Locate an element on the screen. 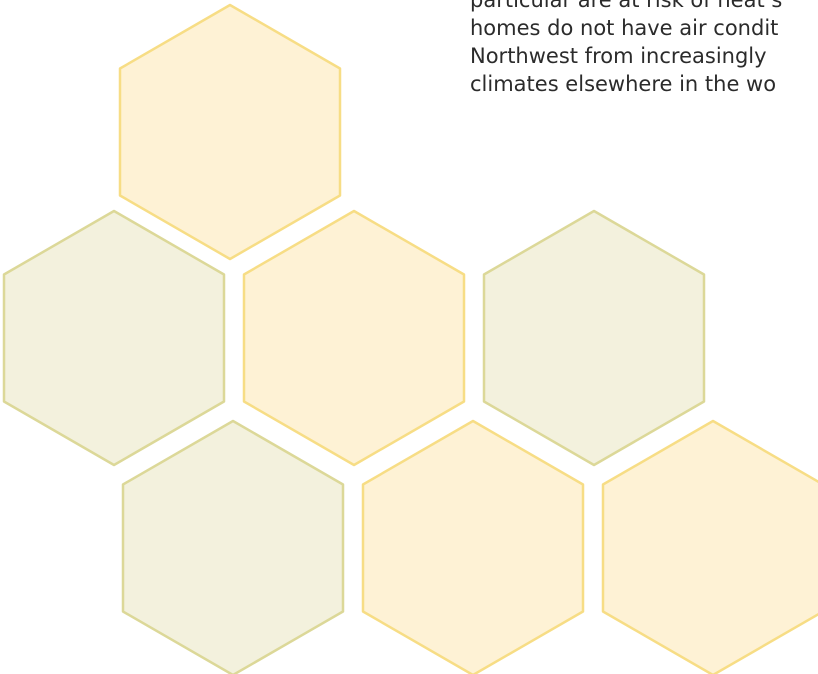 Image resolution: width=818 pixels, height=674 pixels. hexagon-bottom-left is located at coordinates (233, 546).